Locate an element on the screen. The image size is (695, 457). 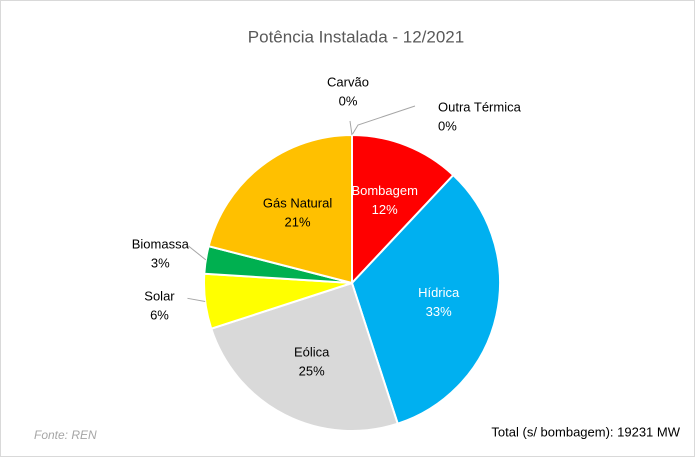
slice-label: Bombagem is located at coordinates (384, 190).